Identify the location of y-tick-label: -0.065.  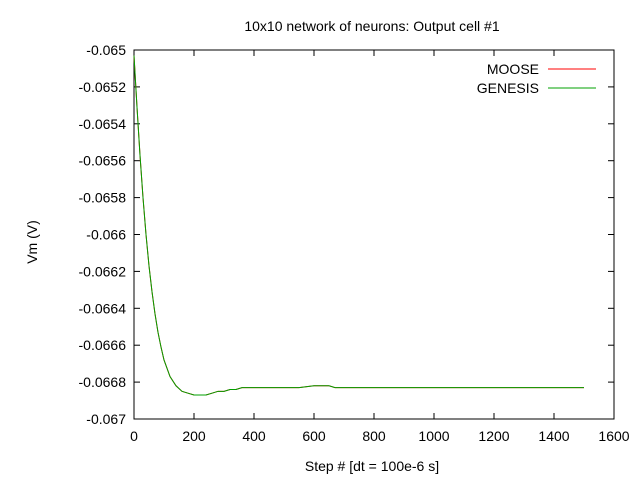
(106, 50).